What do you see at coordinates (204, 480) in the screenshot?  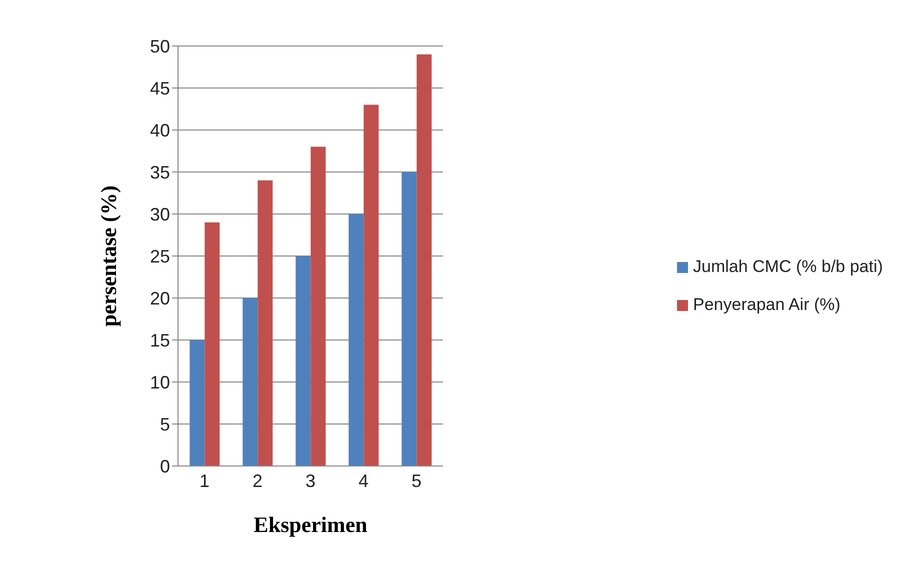 I see `x-tick-label: 1` at bounding box center [204, 480].